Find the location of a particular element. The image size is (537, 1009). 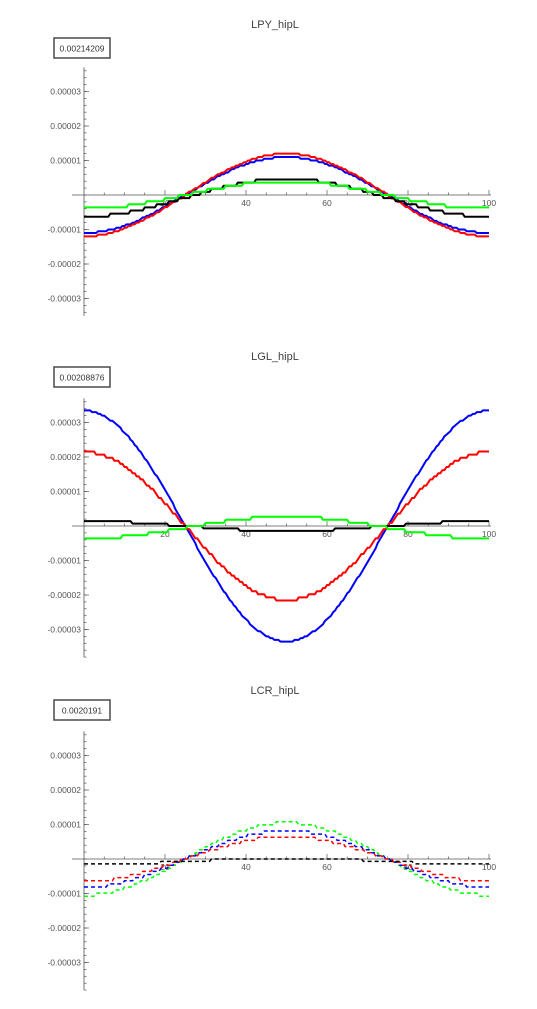

chart-title: LPY_hipL is located at coordinates (275, 25).